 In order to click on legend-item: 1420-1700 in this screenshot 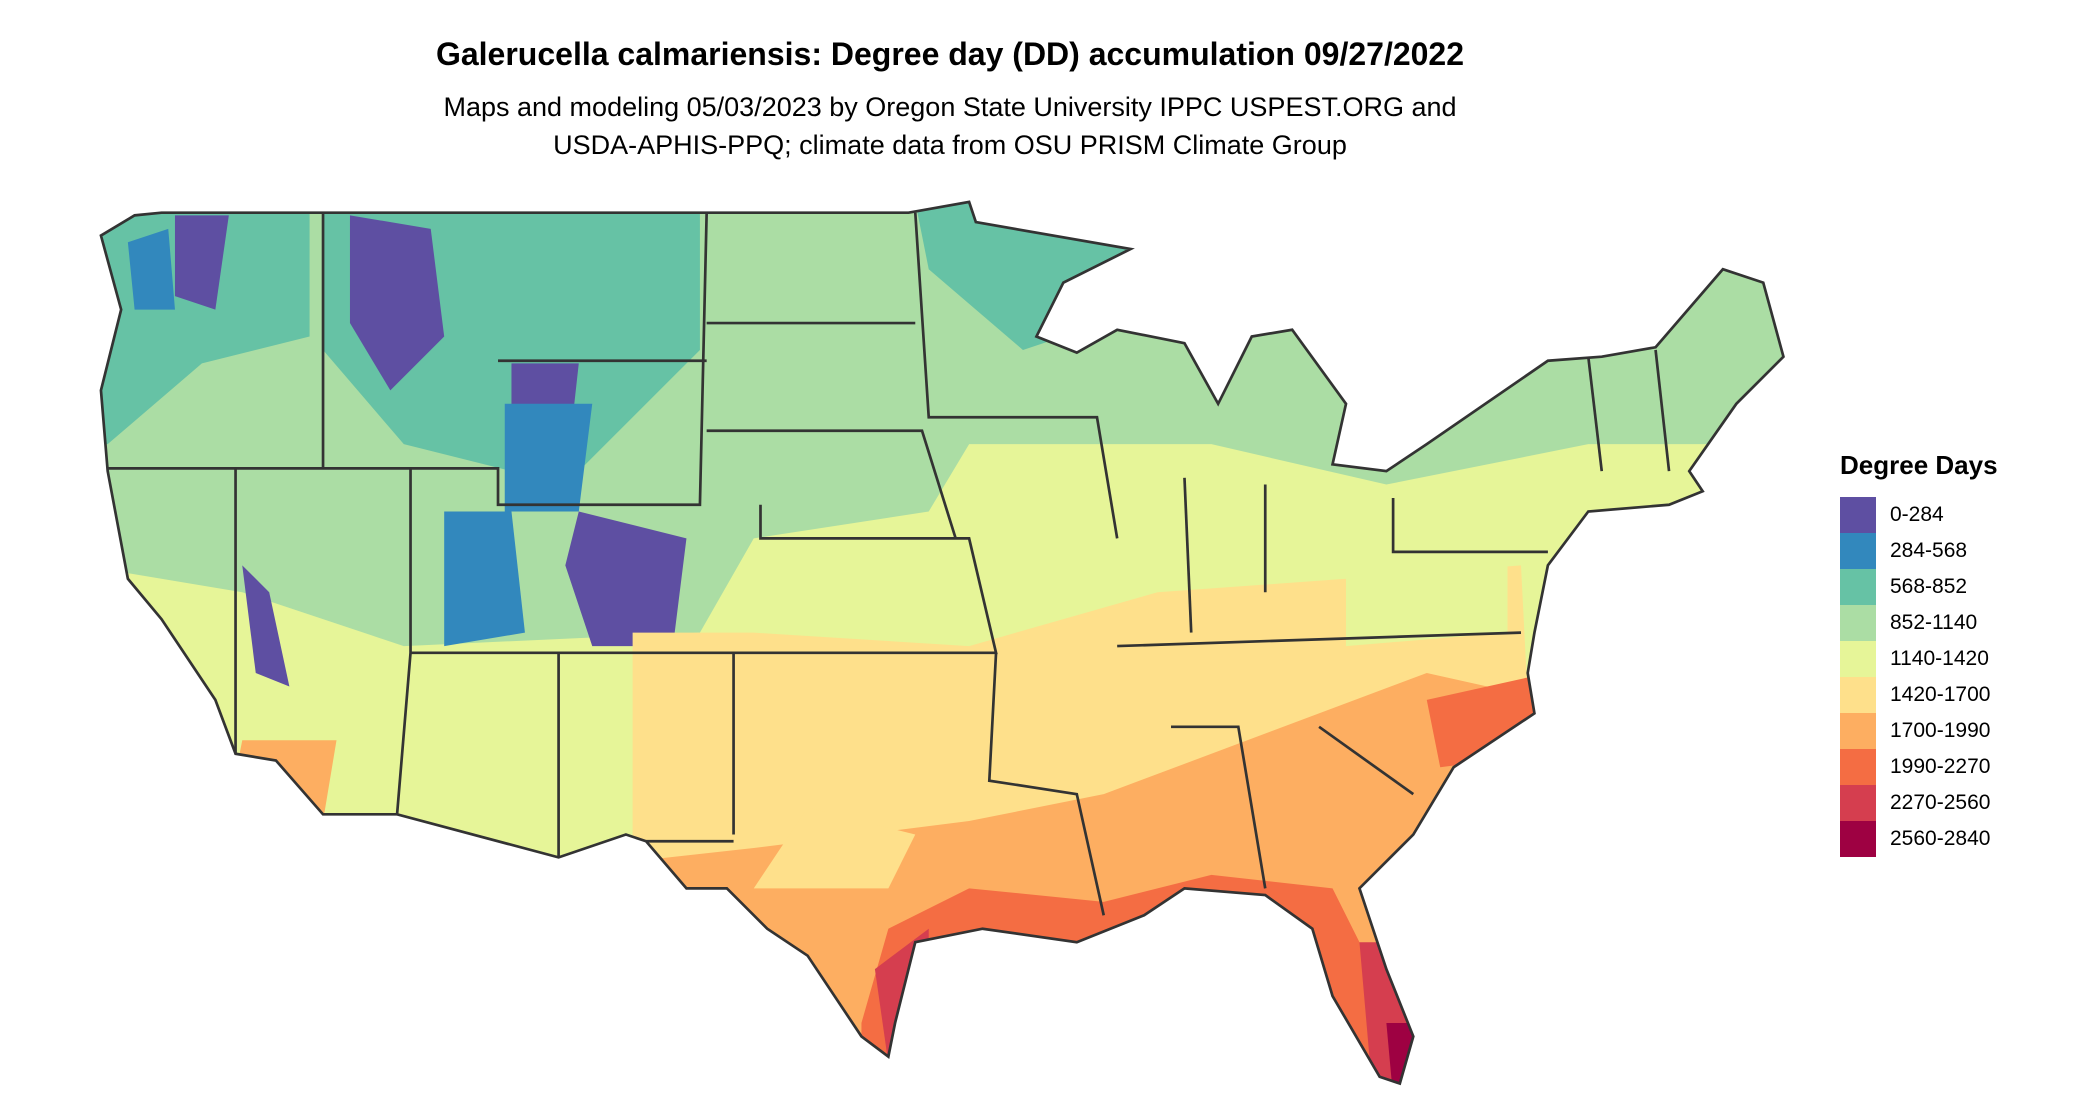, I will do `click(1919, 695)`.